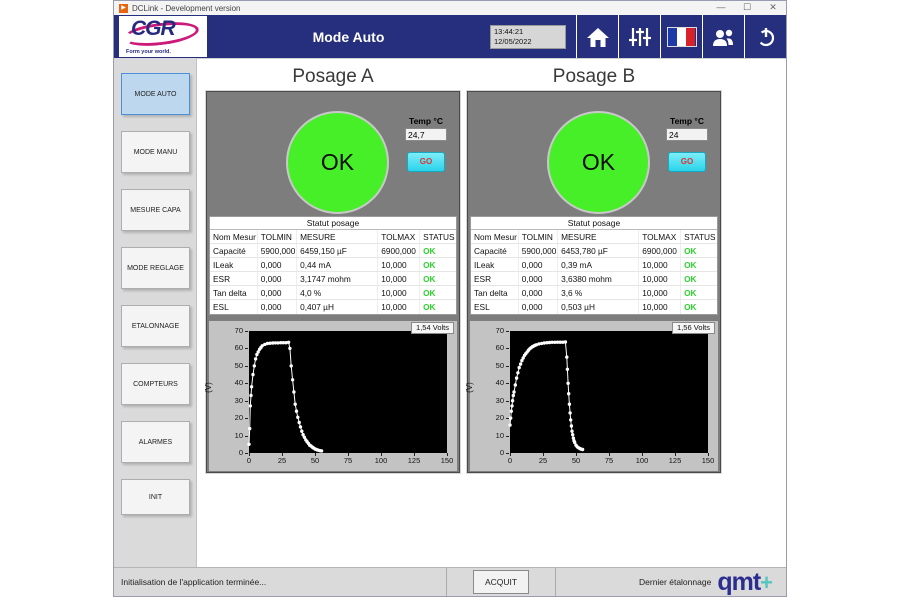 This screenshot has height=600, width=900. Describe the element at coordinates (484, 265) in the screenshot. I see `table-cell: ILeak` at that location.